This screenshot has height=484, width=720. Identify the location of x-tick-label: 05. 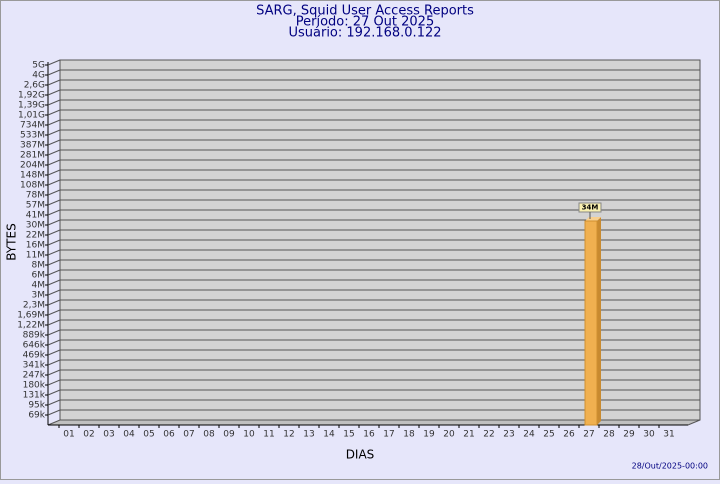
(148, 435).